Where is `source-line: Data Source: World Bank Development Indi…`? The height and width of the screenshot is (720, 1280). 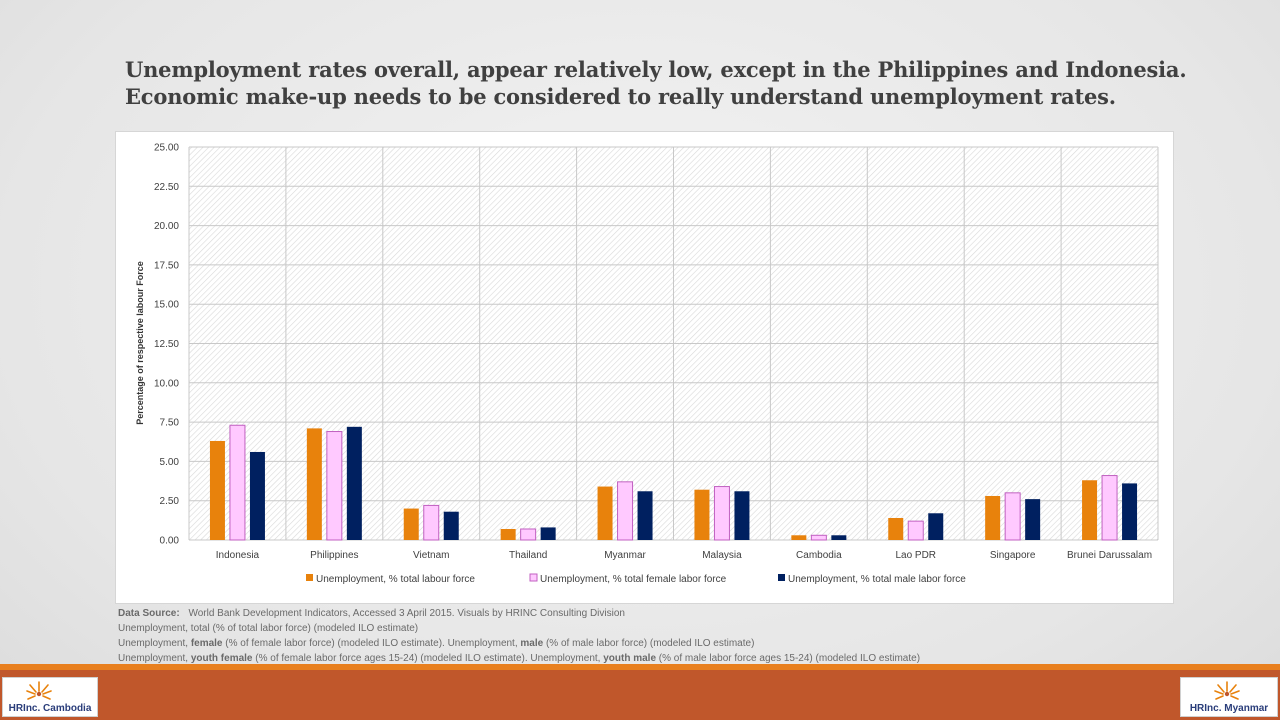 source-line: Data Source: World Bank Development Indi… is located at coordinates (648, 613).